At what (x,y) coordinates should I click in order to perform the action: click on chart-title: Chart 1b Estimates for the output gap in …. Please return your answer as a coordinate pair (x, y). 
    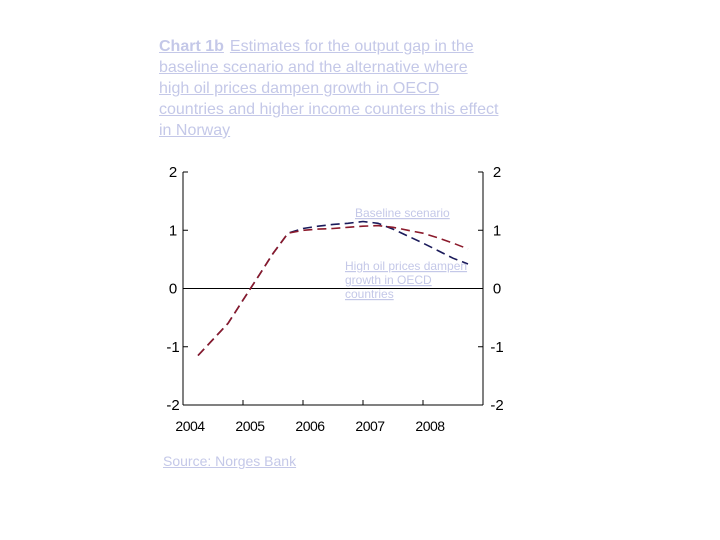
    Looking at the image, I should click on (329, 88).